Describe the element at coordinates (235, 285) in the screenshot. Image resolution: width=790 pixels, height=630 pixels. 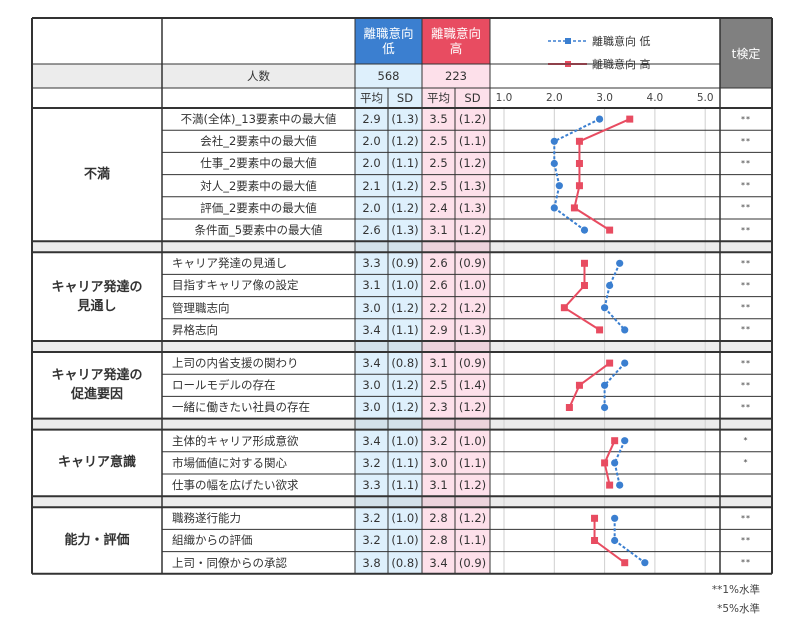
I see `item-label: 目指すキャリア像の設定` at that location.